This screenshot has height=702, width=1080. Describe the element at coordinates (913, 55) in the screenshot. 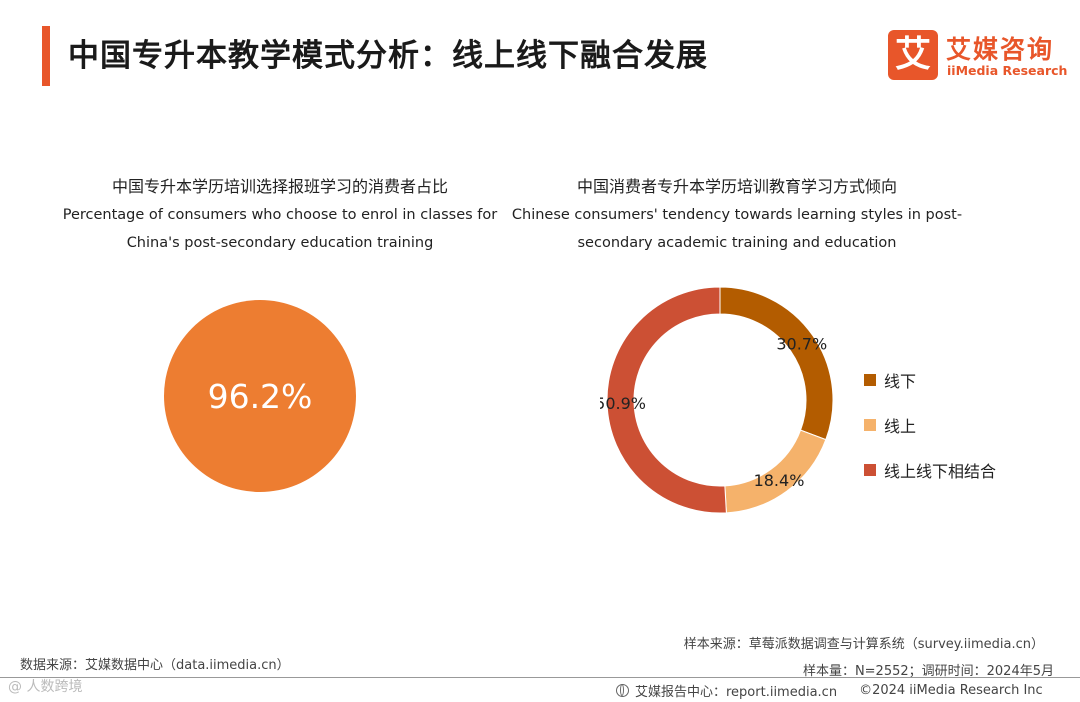

I see `logo-mark-icon: 艾` at that location.